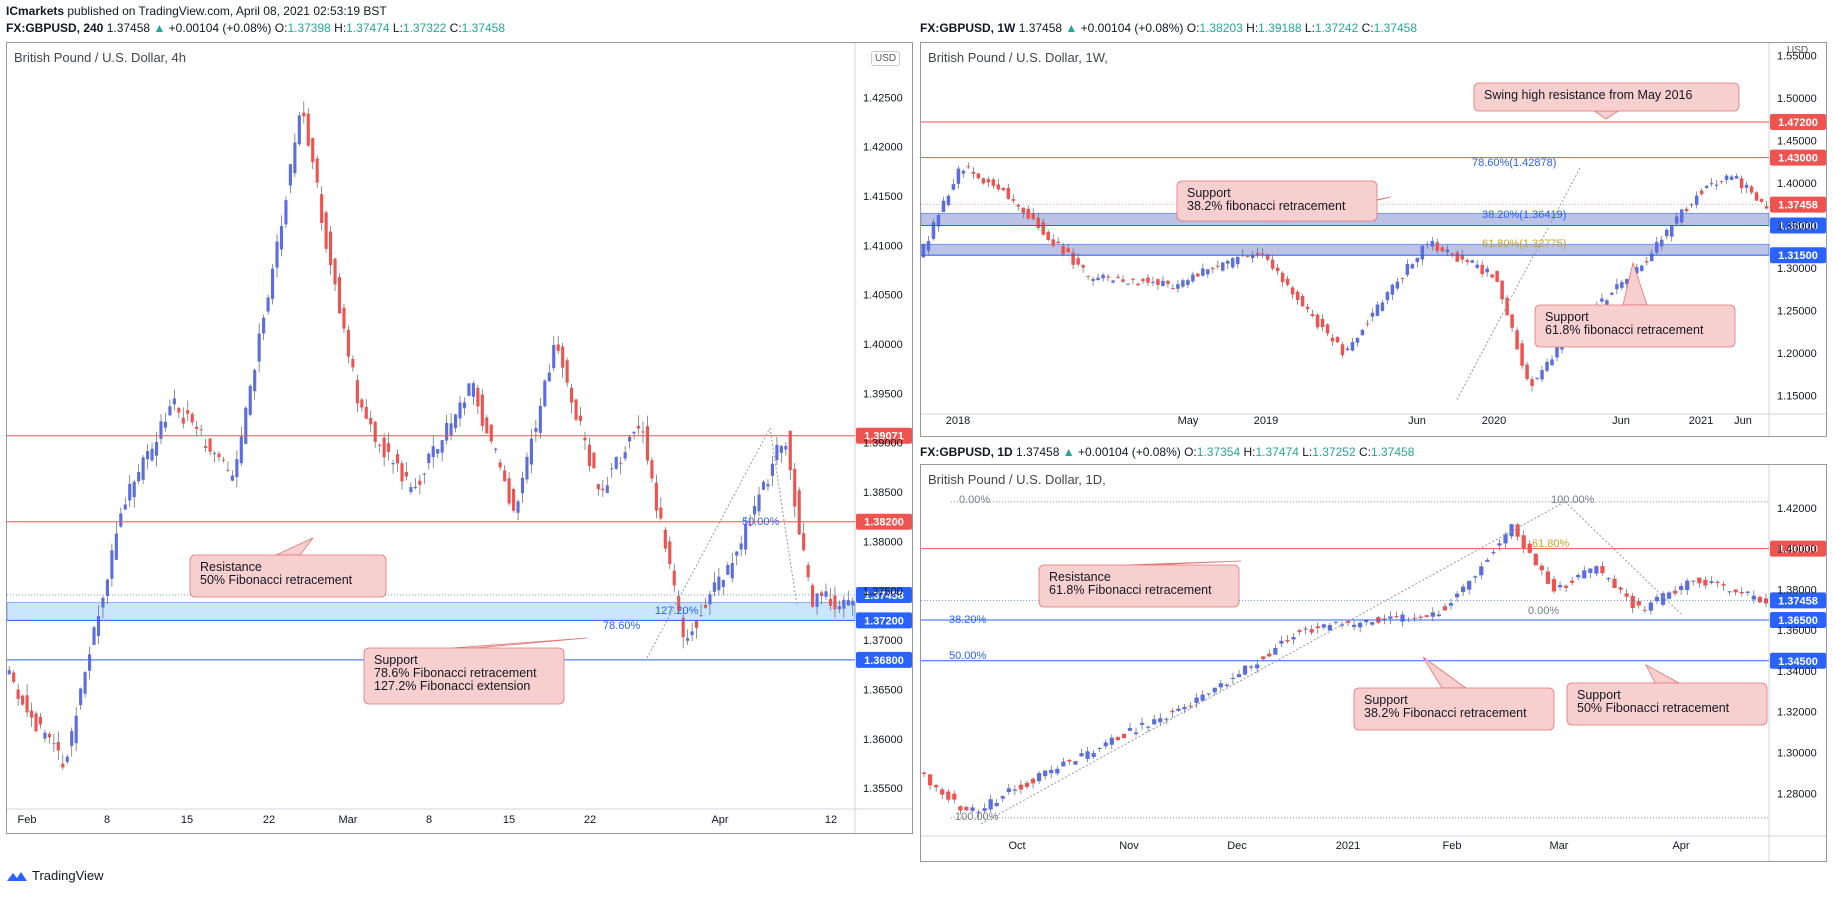 This screenshot has height=897, width=1833. Describe the element at coordinates (886, 58) in the screenshot. I see `currency-badge: USD` at that location.